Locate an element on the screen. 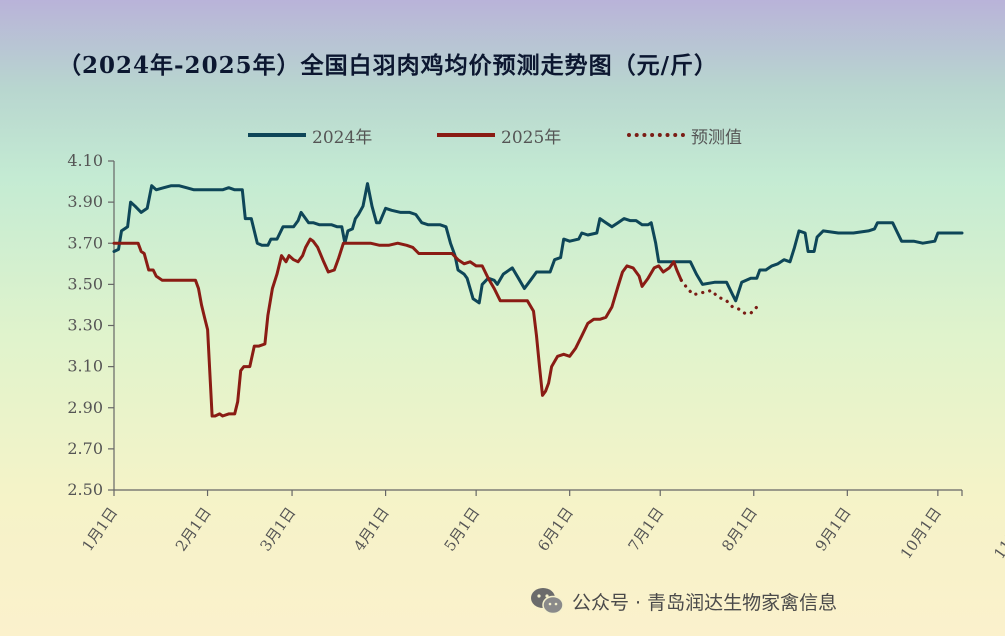 Image resolution: width=1005 pixels, height=636 pixels. legend-item-2024: 2024年 is located at coordinates (310, 136).